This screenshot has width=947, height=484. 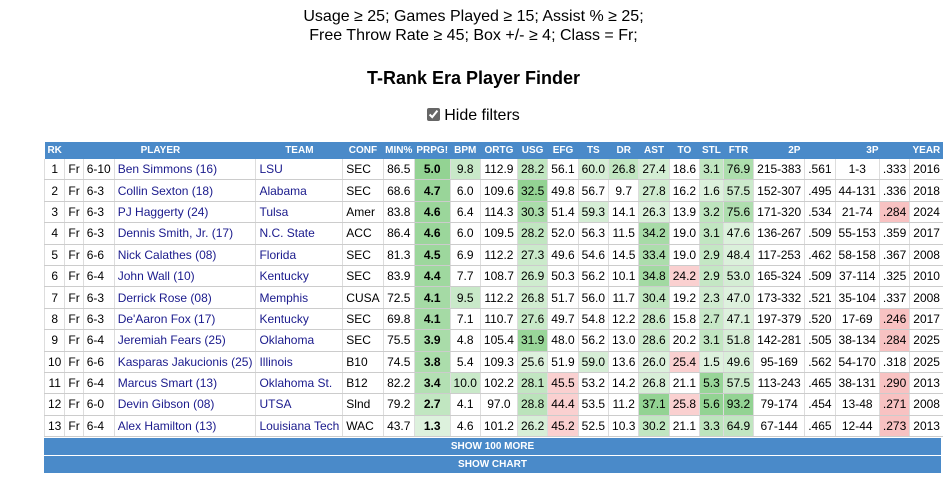 What do you see at coordinates (299, 212) in the screenshot?
I see `cell: Tulsa` at bounding box center [299, 212].